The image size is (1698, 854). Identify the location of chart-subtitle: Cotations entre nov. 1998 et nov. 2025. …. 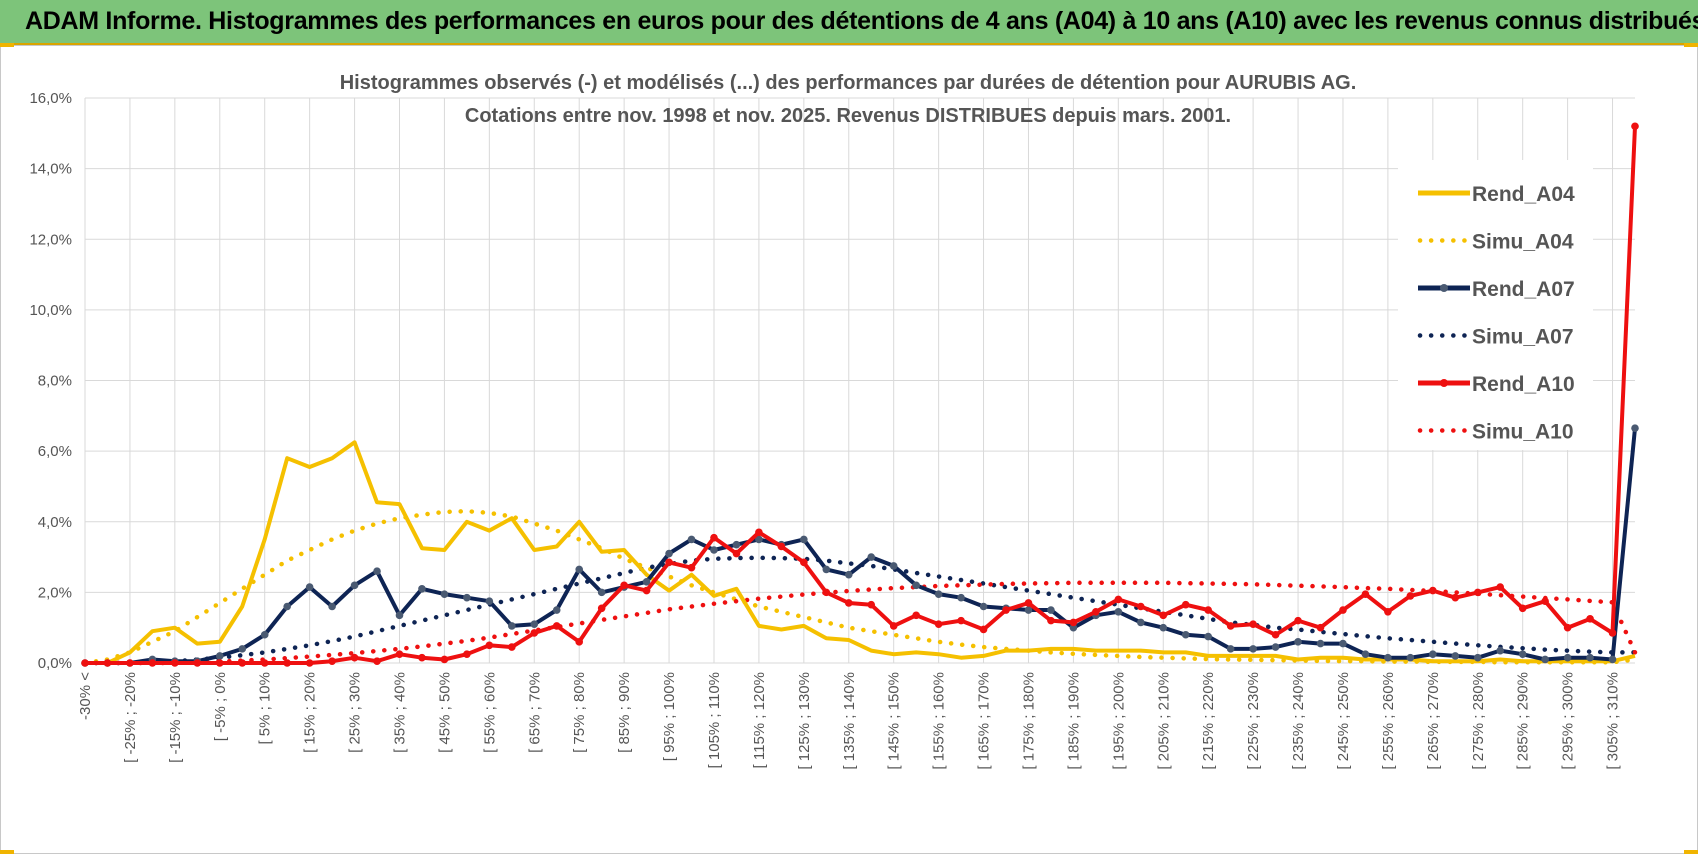
(848, 116).